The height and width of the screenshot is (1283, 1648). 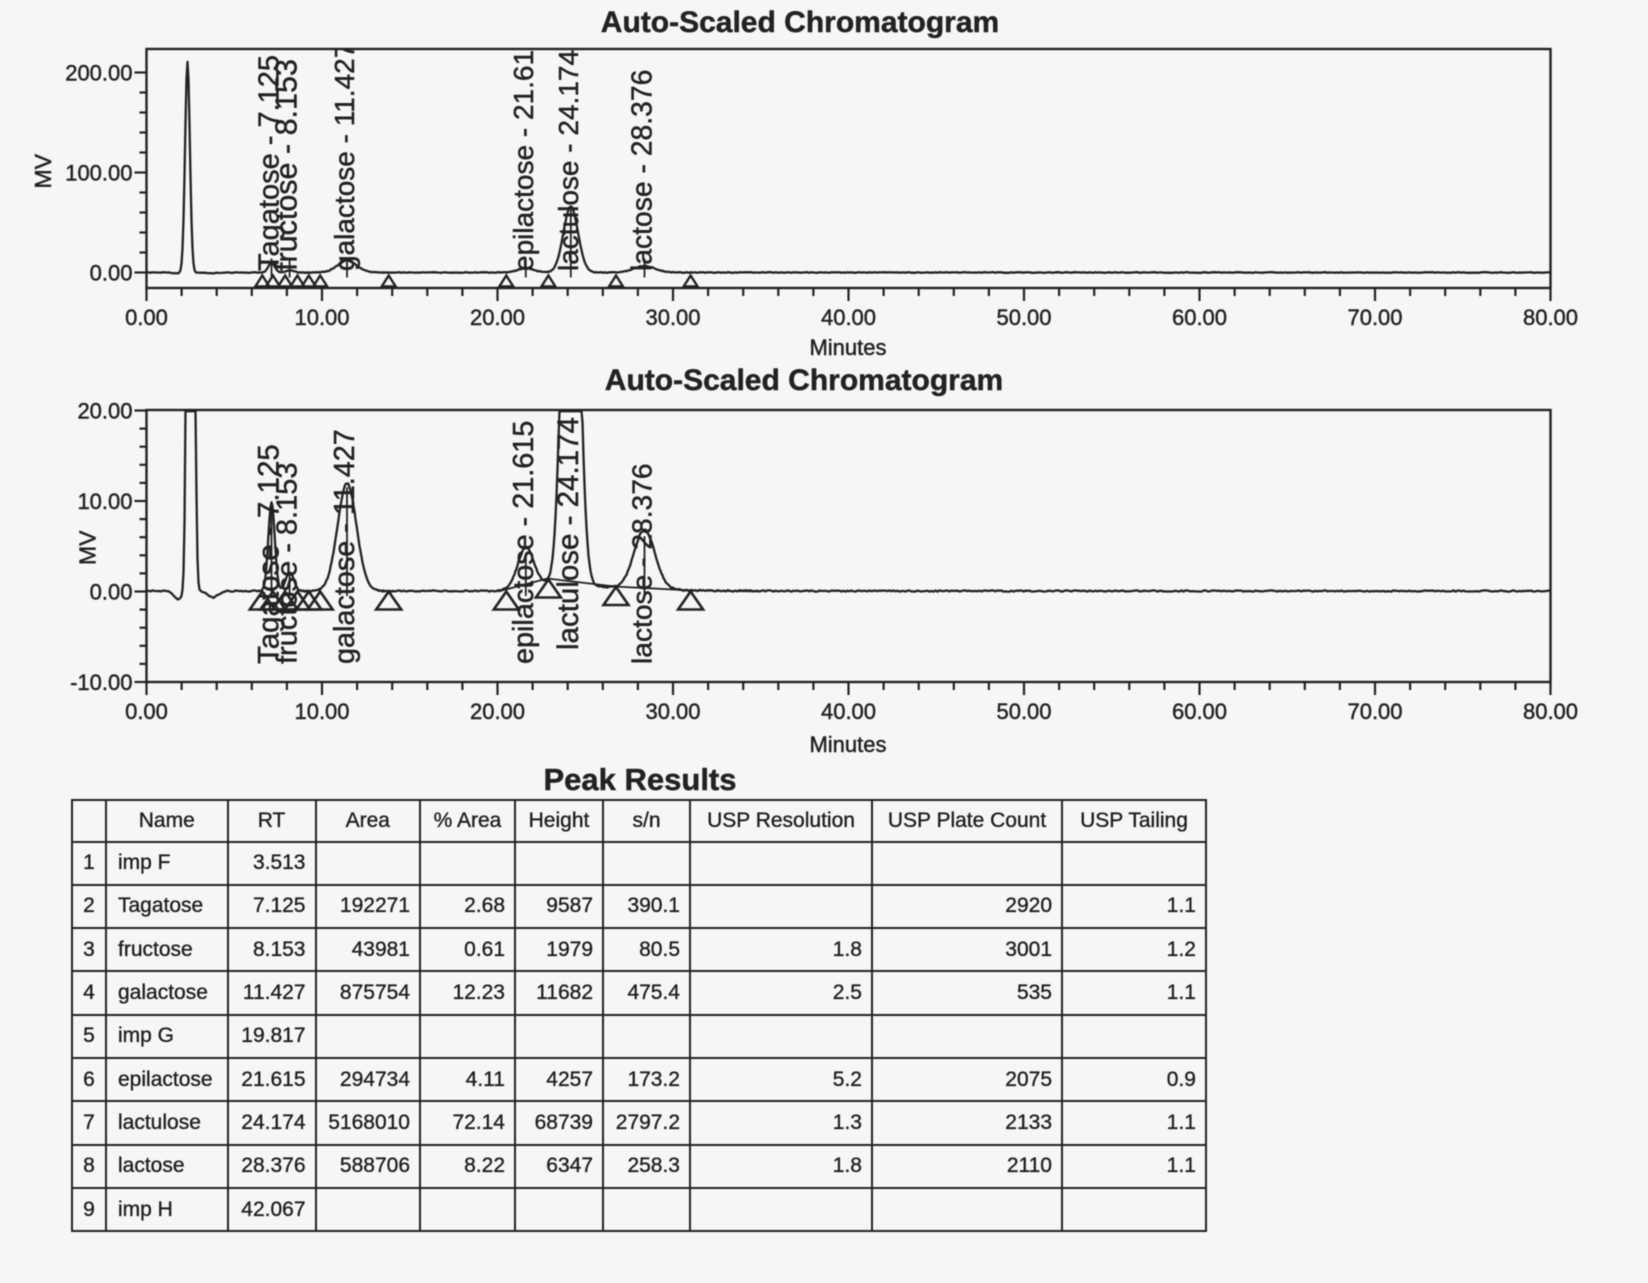 I want to click on svg-text: 200.00, so click(x=98, y=73).